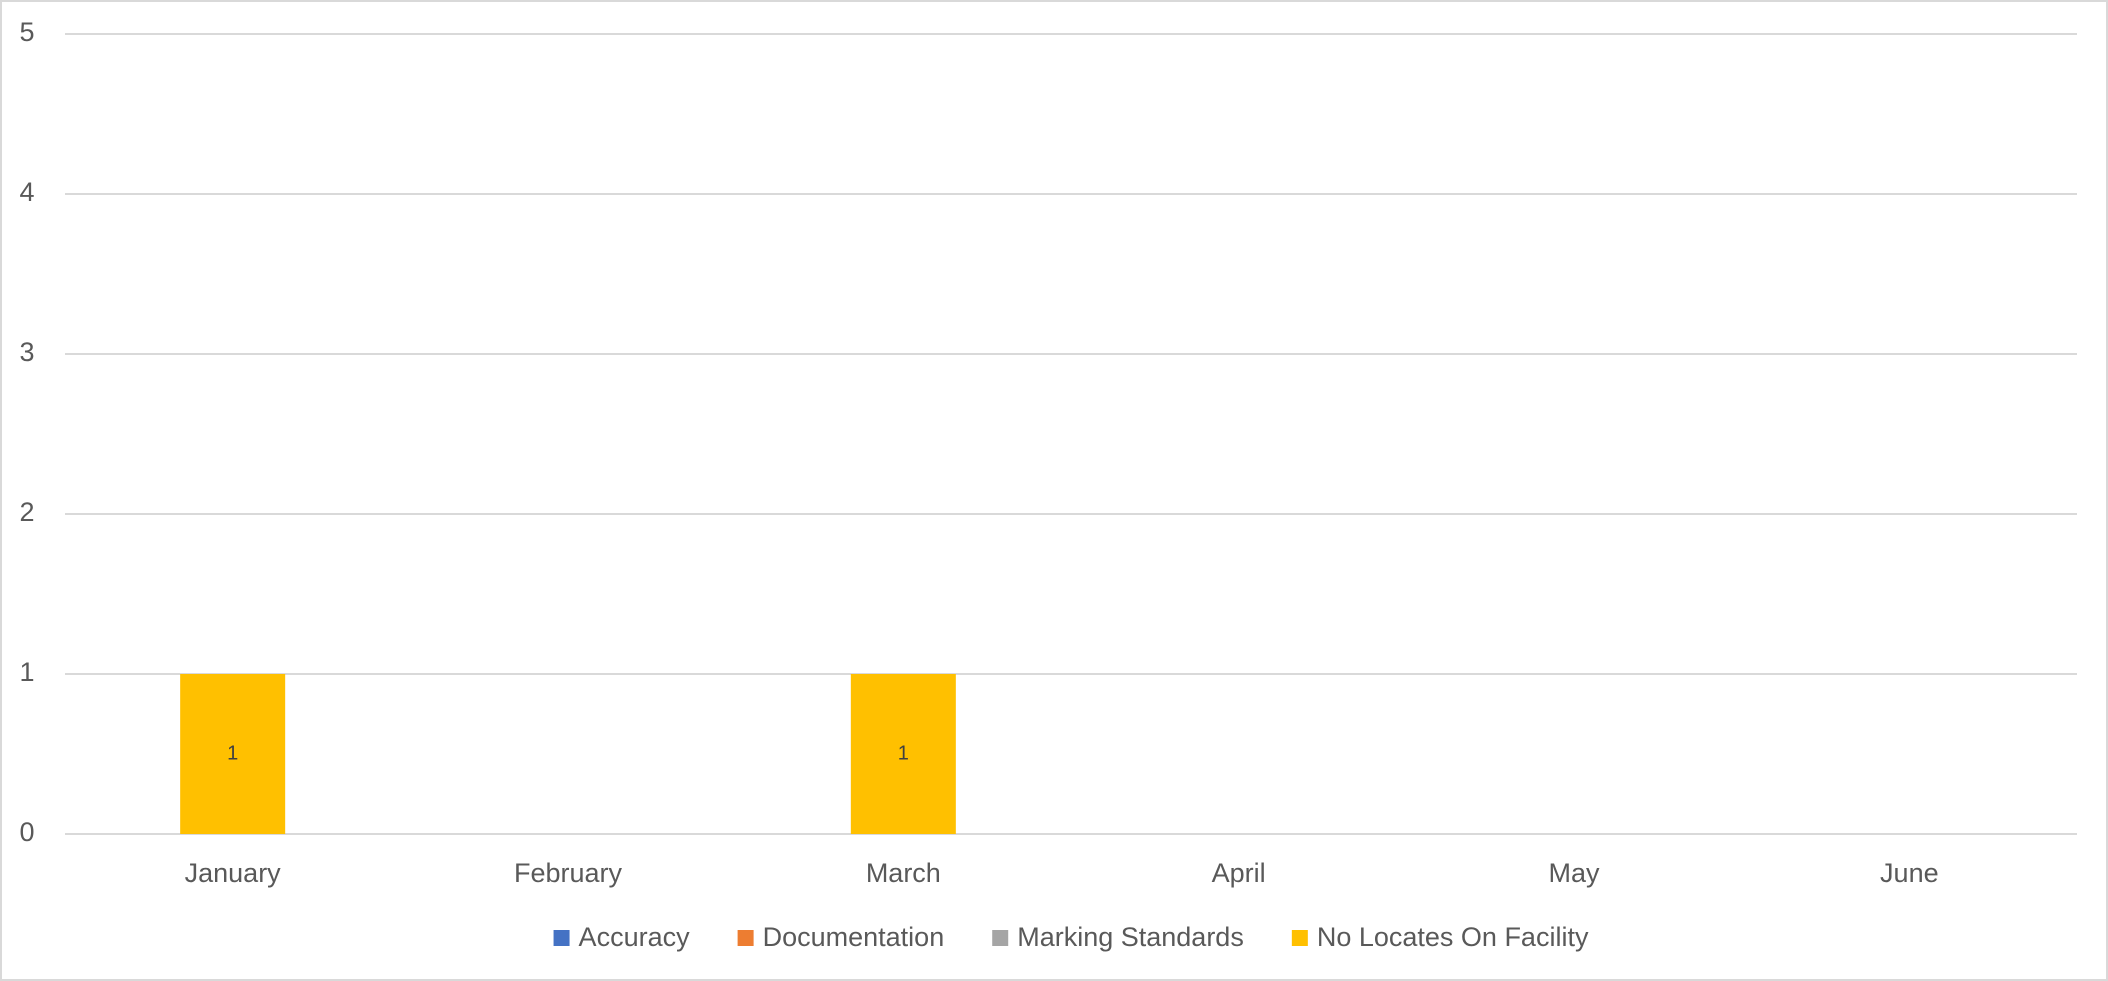  What do you see at coordinates (26, 352) in the screenshot?
I see `y-tick-label: 3` at bounding box center [26, 352].